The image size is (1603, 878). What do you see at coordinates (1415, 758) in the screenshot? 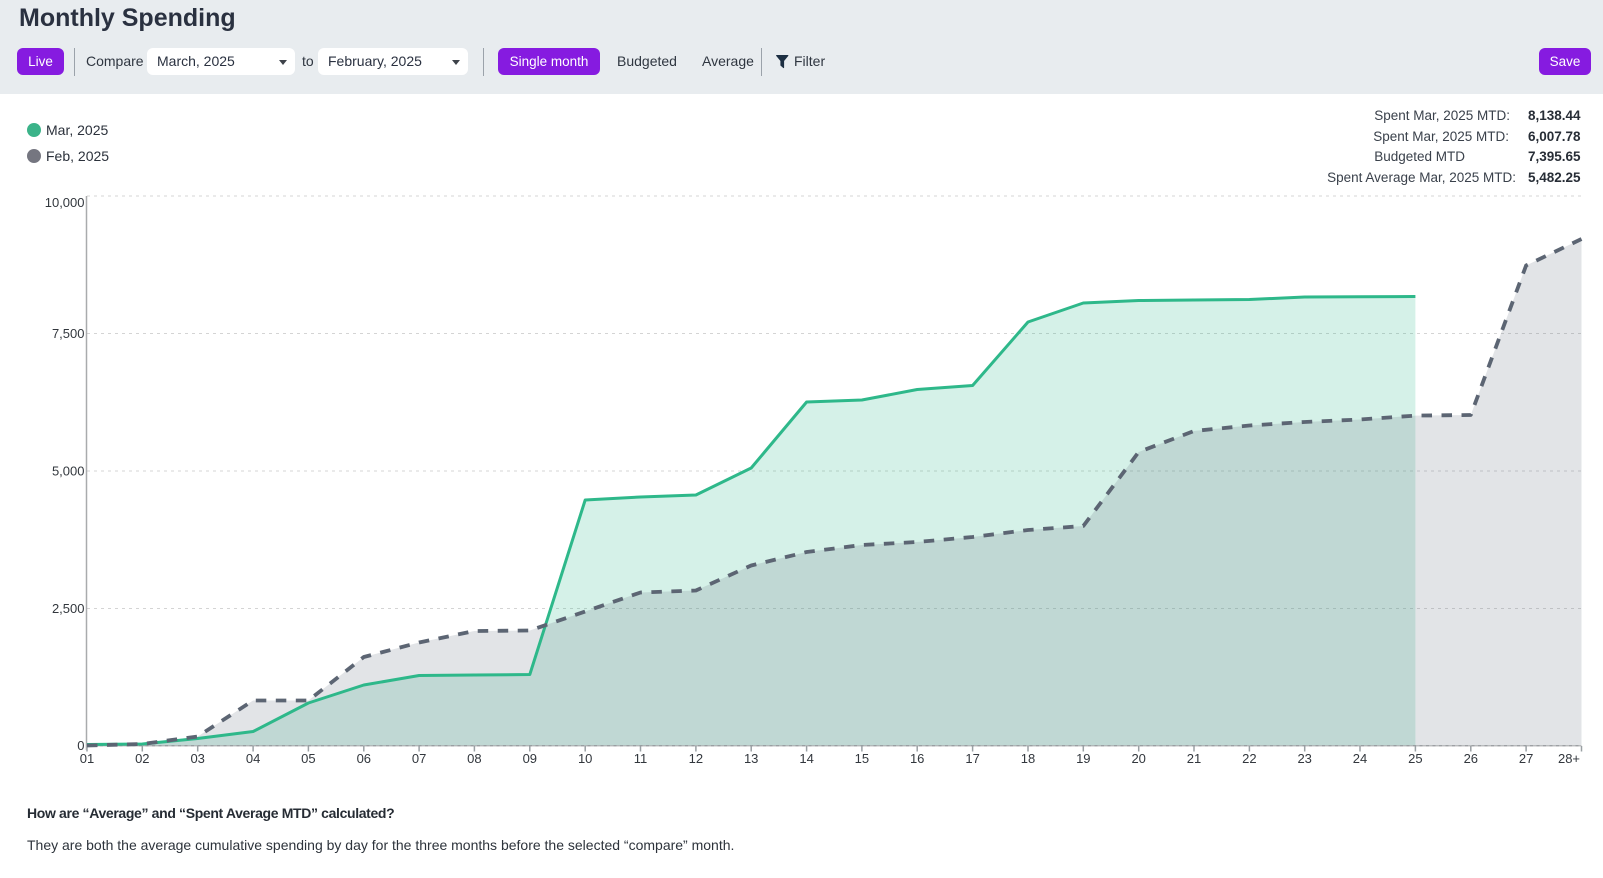
I see `svg-text: 25` at bounding box center [1415, 758].